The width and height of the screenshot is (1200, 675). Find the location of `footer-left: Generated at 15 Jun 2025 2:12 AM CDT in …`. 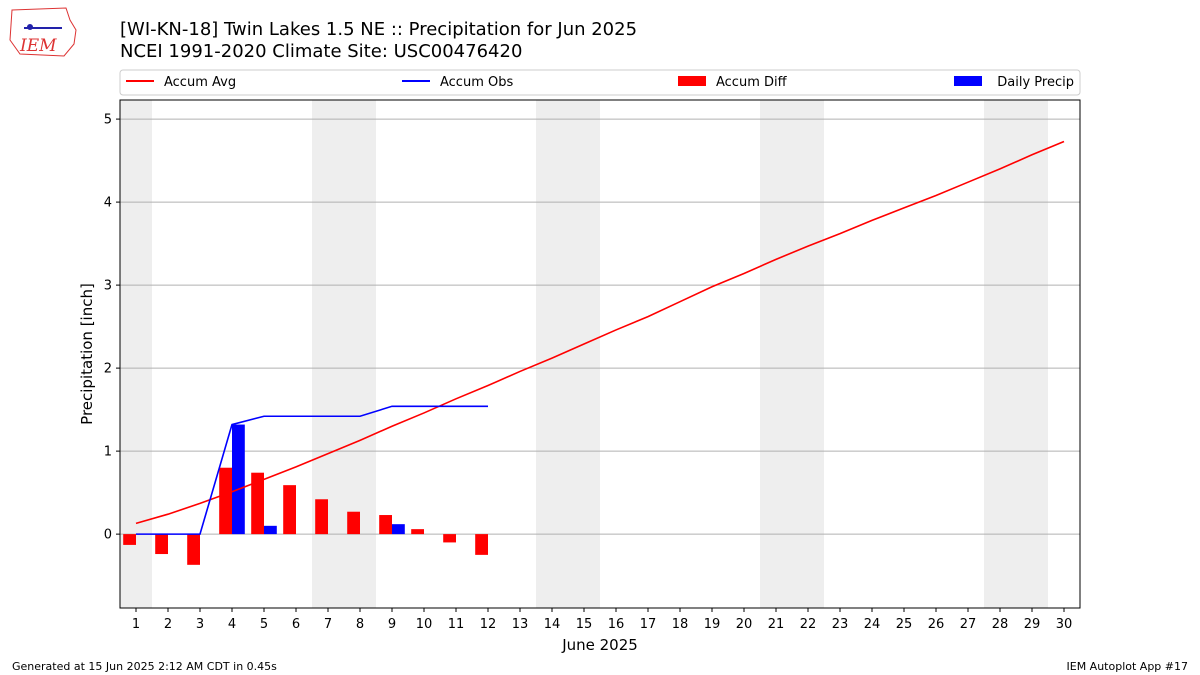

footer-left: Generated at 15 Jun 2025 2:12 AM CDT in … is located at coordinates (144, 666).